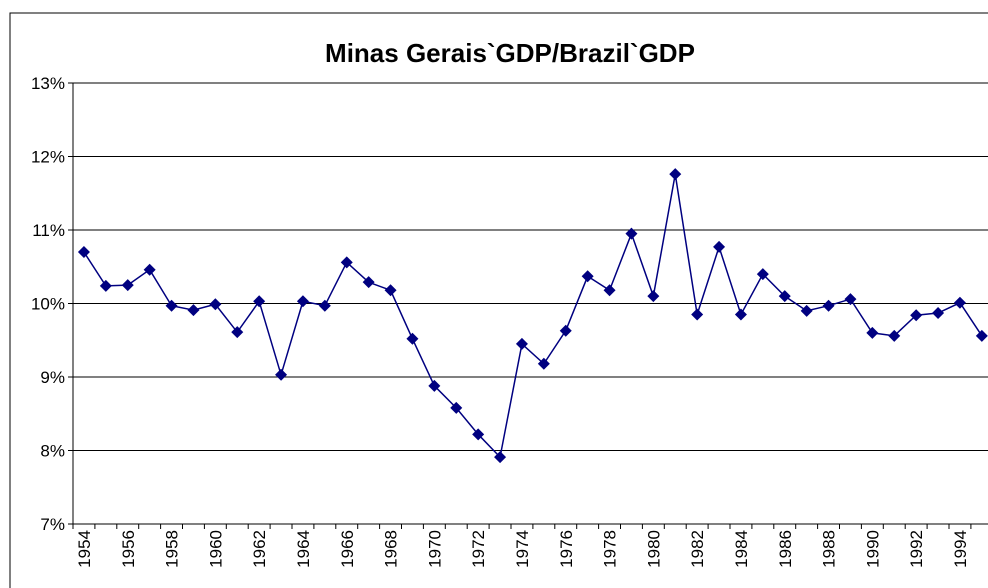 Image resolution: width=988 pixels, height=588 pixels. Describe the element at coordinates (303, 549) in the screenshot. I see `x-tick-label: 1964` at that location.